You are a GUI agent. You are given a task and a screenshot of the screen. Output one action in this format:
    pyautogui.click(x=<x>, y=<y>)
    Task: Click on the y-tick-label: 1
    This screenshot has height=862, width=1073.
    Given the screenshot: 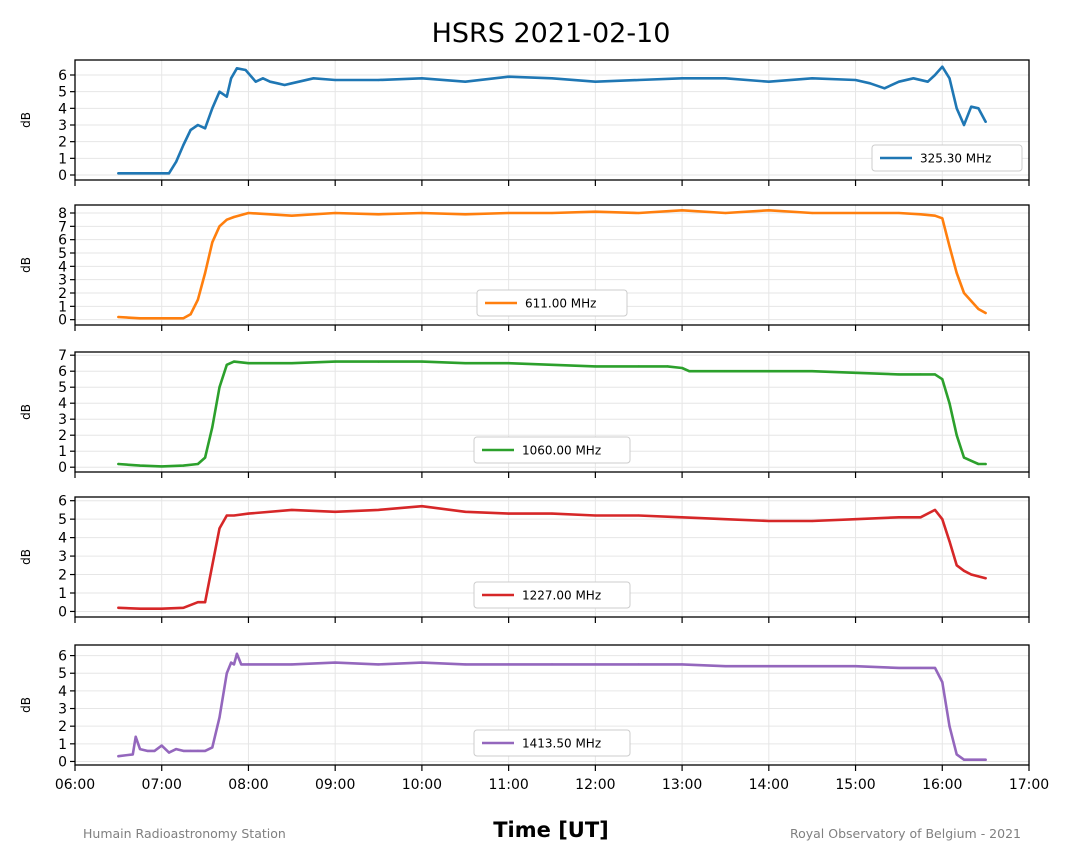 What is the action you would take?
    pyautogui.click(x=62, y=307)
    